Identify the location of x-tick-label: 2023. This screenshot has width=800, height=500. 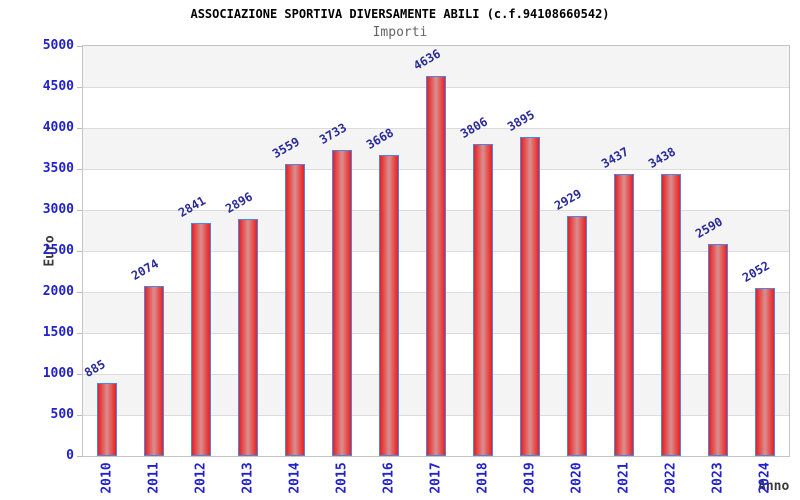
(718, 478).